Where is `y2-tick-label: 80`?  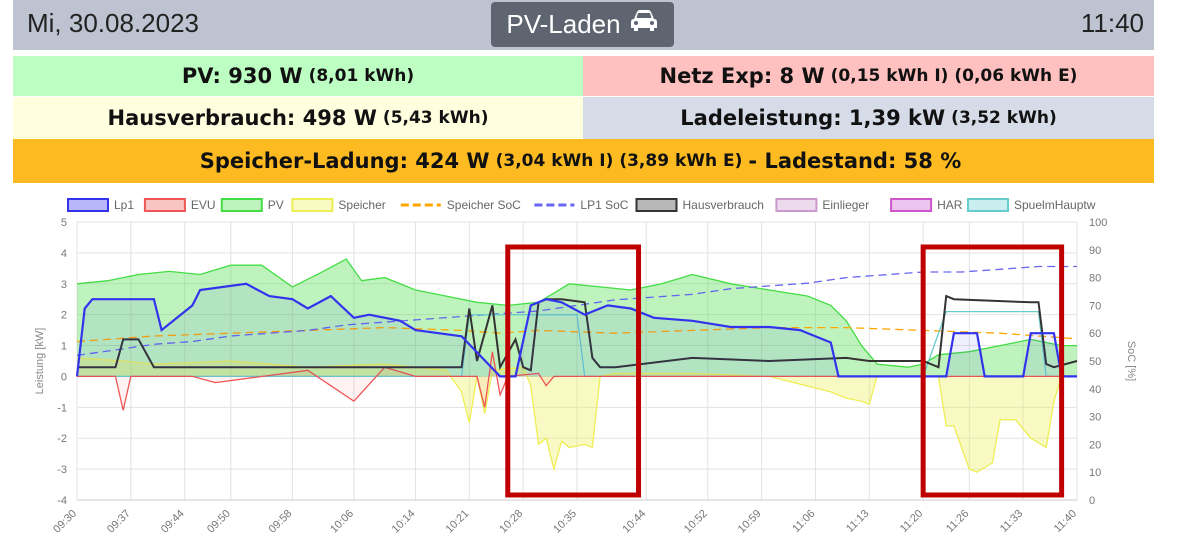
y2-tick-label: 80 is located at coordinates (1095, 279).